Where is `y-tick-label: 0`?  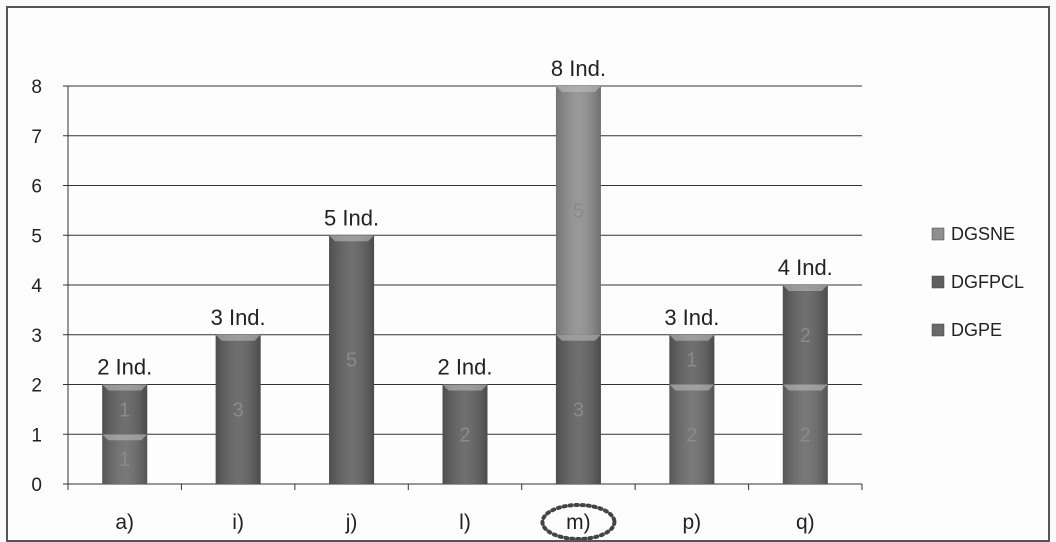
y-tick-label: 0 is located at coordinates (36, 485).